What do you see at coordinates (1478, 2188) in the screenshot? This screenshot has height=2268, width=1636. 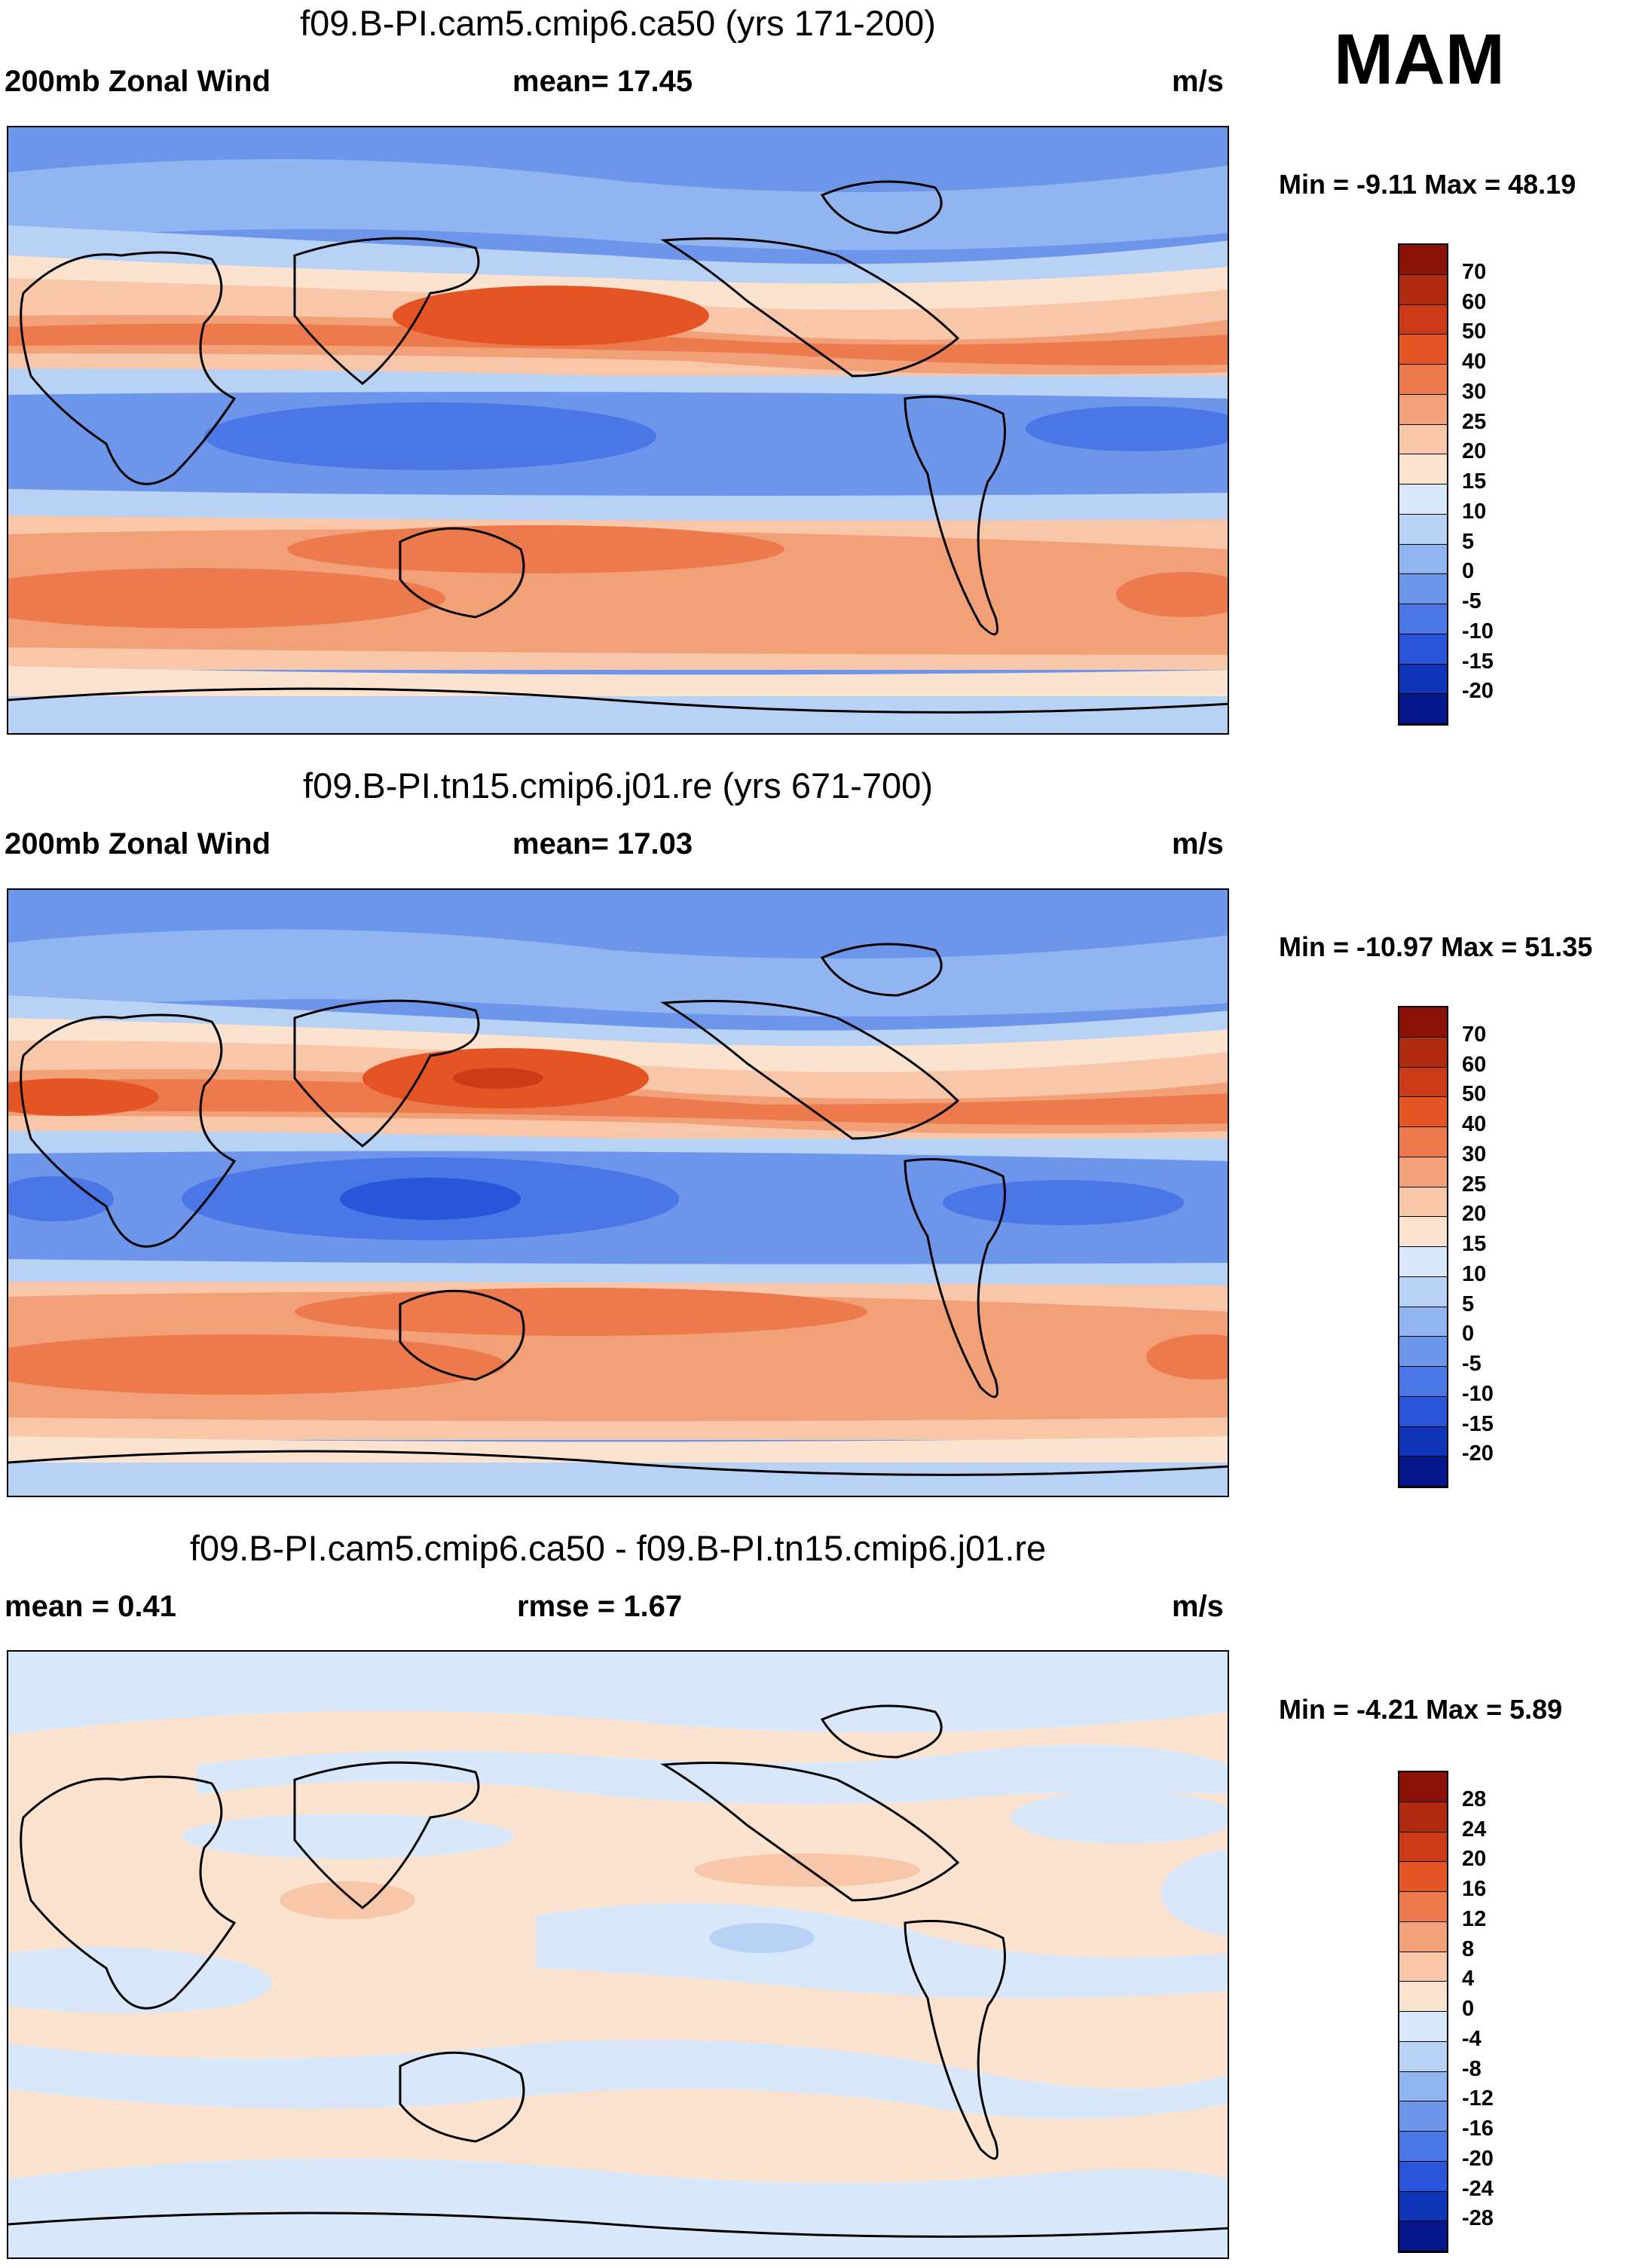 I see `colorbar-tick-label: -24` at bounding box center [1478, 2188].